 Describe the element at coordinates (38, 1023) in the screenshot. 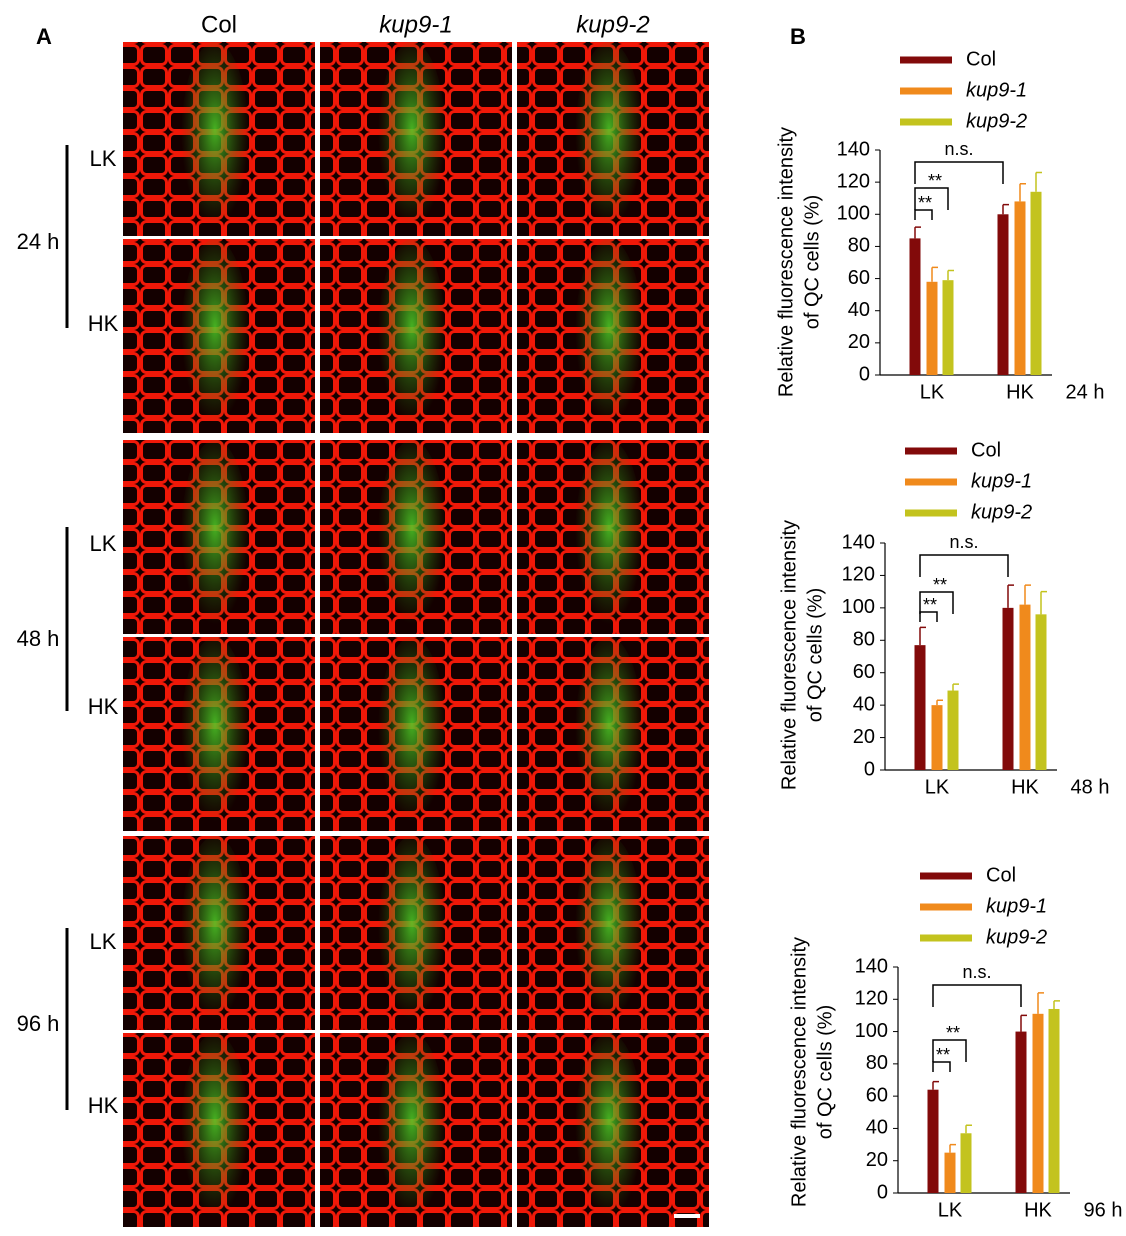

I see `time-label: 96 h` at that location.